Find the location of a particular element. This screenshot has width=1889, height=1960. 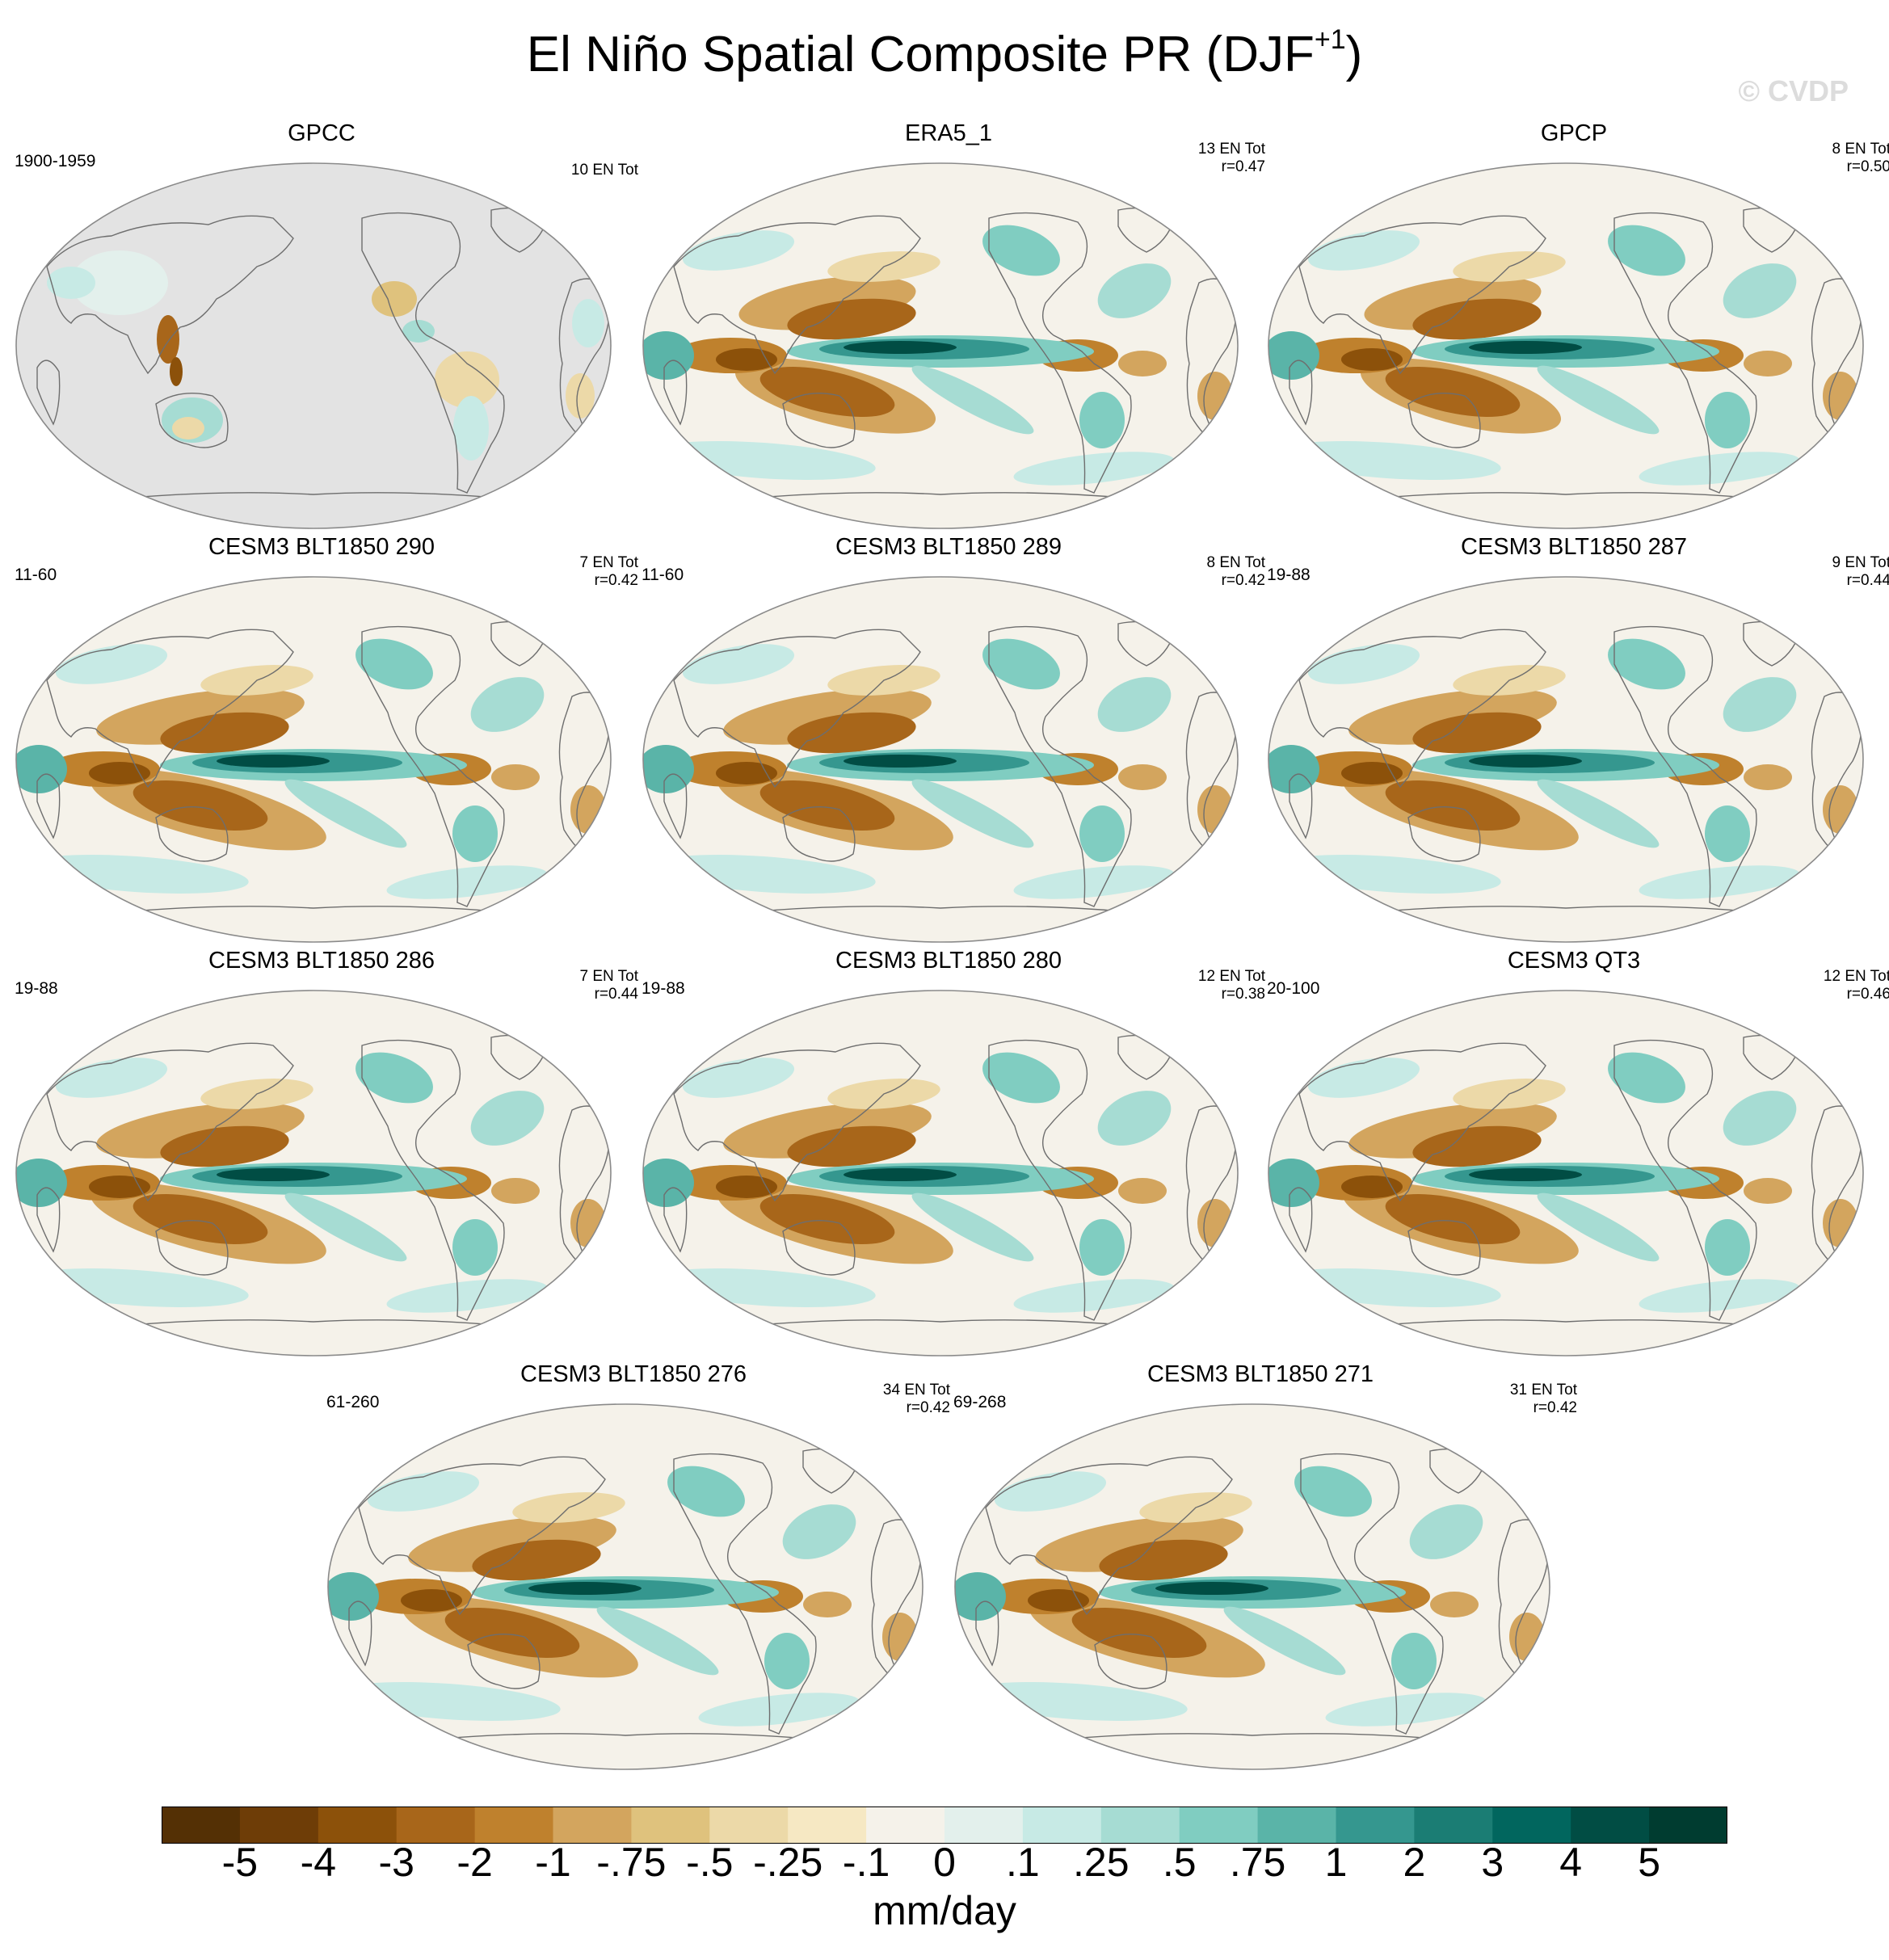

panel-period: 69-268 is located at coordinates (980, 1402).